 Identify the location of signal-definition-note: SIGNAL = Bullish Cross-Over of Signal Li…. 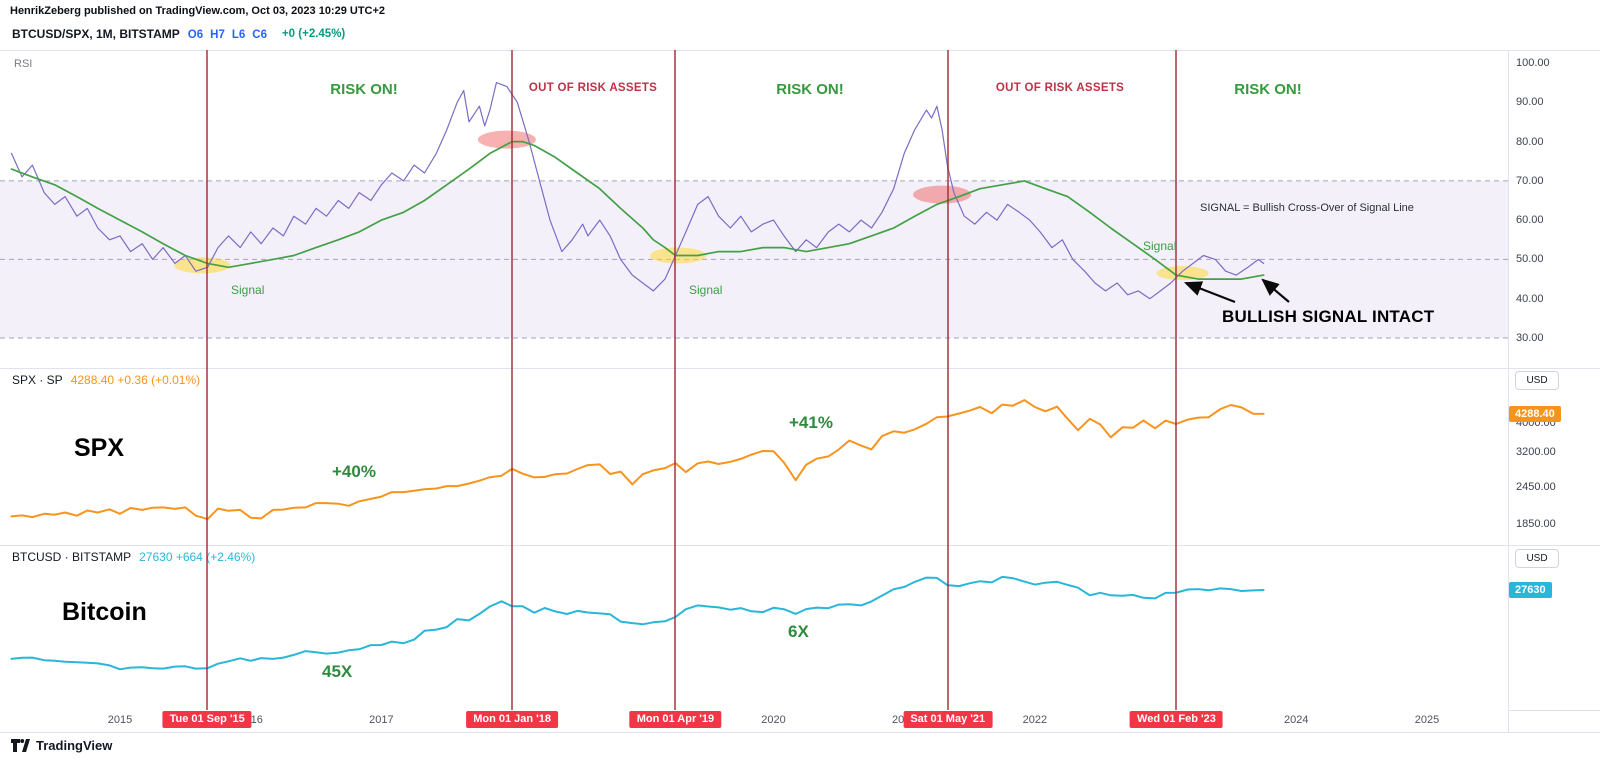
(1307, 208).